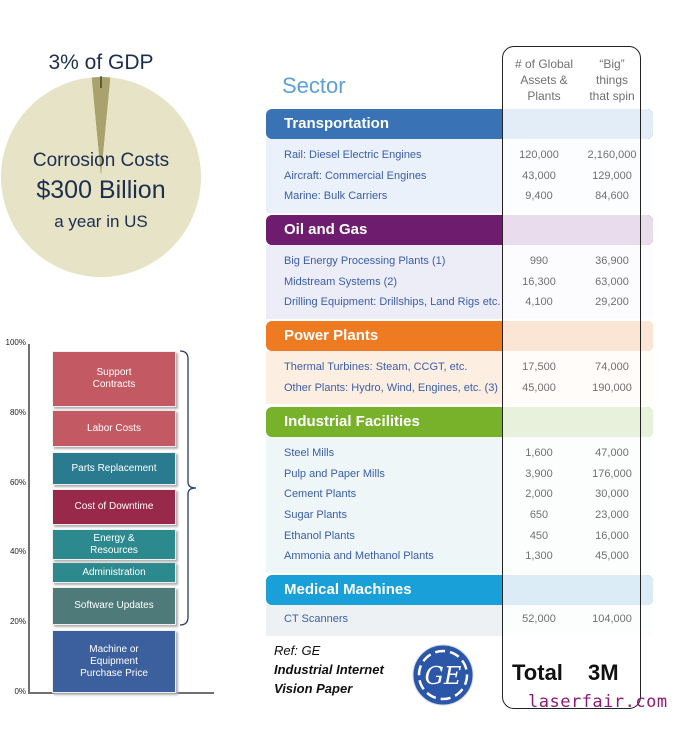 Image resolution: width=674 pixels, height=736 pixels. I want to click on row-spin-value: 63,000, so click(612, 281).